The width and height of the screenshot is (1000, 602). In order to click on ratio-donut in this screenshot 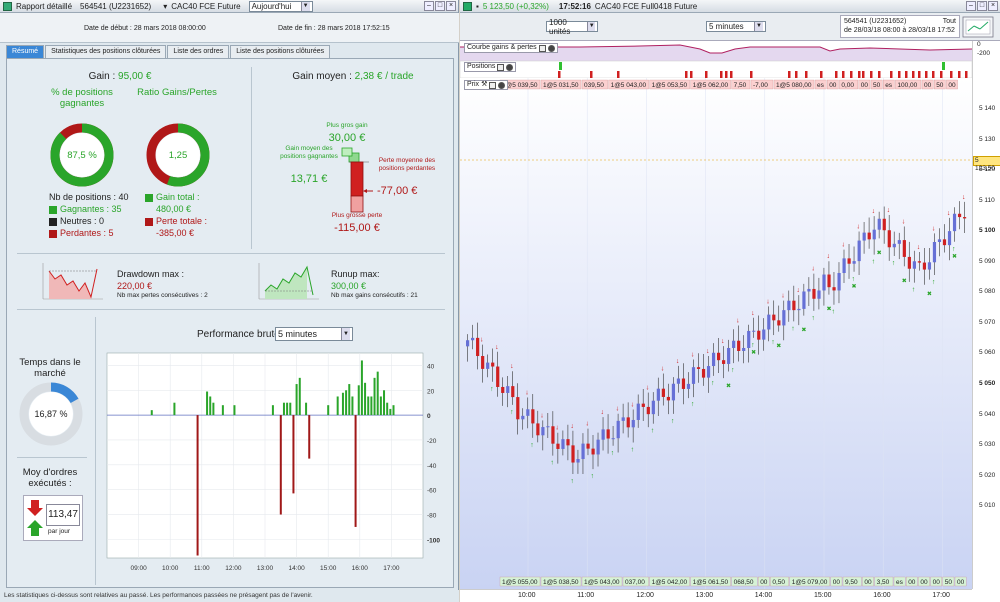, I will do `click(178, 155)`.